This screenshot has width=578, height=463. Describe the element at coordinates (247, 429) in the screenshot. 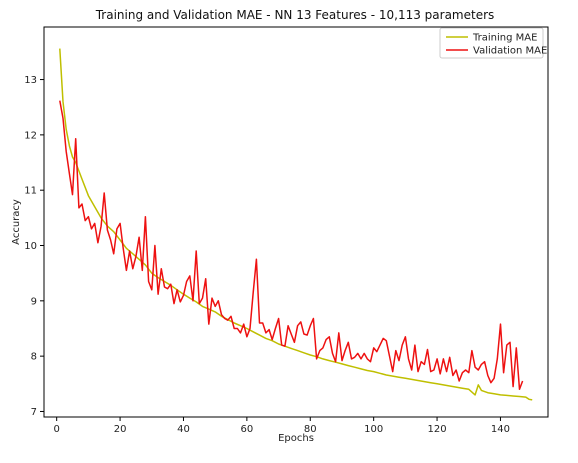

I see `x-tick-label: 60` at that location.